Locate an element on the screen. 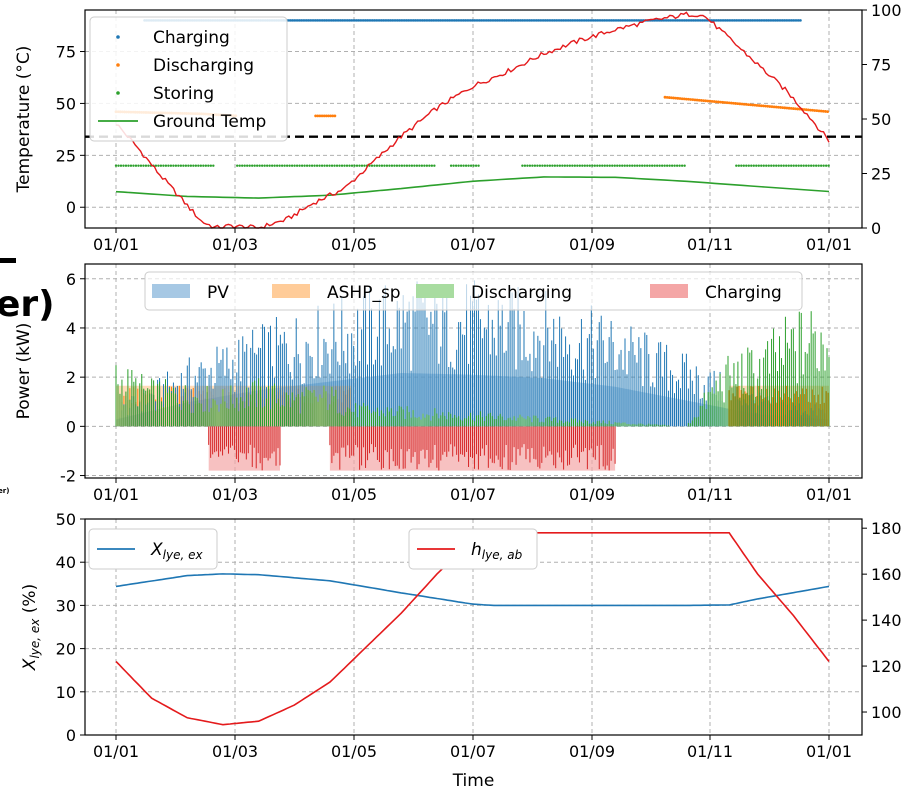  x-tick-label: 01/03 is located at coordinates (235, 751).